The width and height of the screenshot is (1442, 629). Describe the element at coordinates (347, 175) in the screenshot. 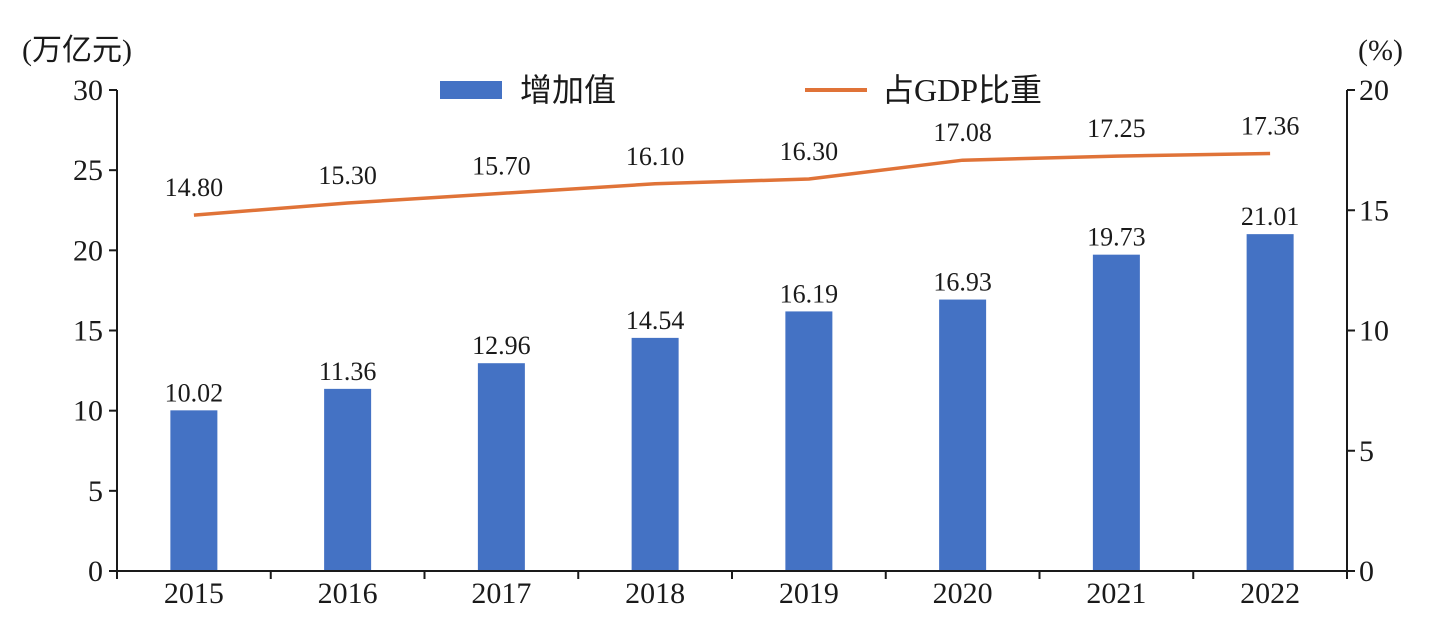

I see `line-value-label: 15.30` at that location.